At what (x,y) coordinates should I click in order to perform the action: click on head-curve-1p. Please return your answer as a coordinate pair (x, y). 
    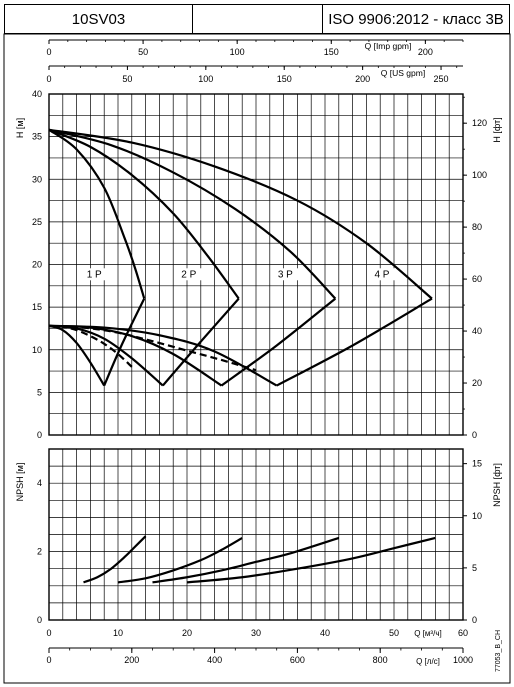
    Looking at the image, I should click on (97, 213).